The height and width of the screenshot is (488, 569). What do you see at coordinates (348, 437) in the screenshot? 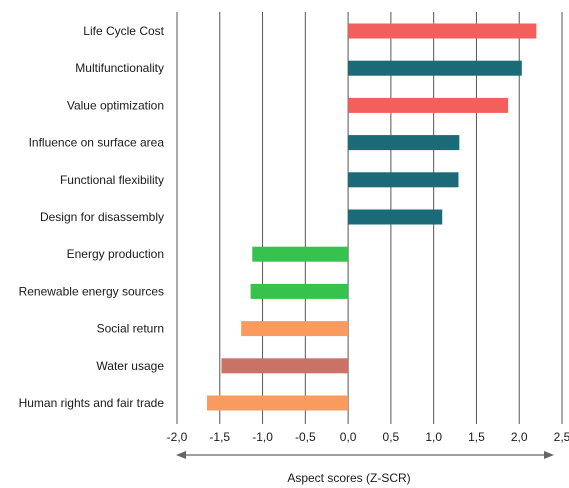
I see `x-tick-label: 0,0` at bounding box center [348, 437].